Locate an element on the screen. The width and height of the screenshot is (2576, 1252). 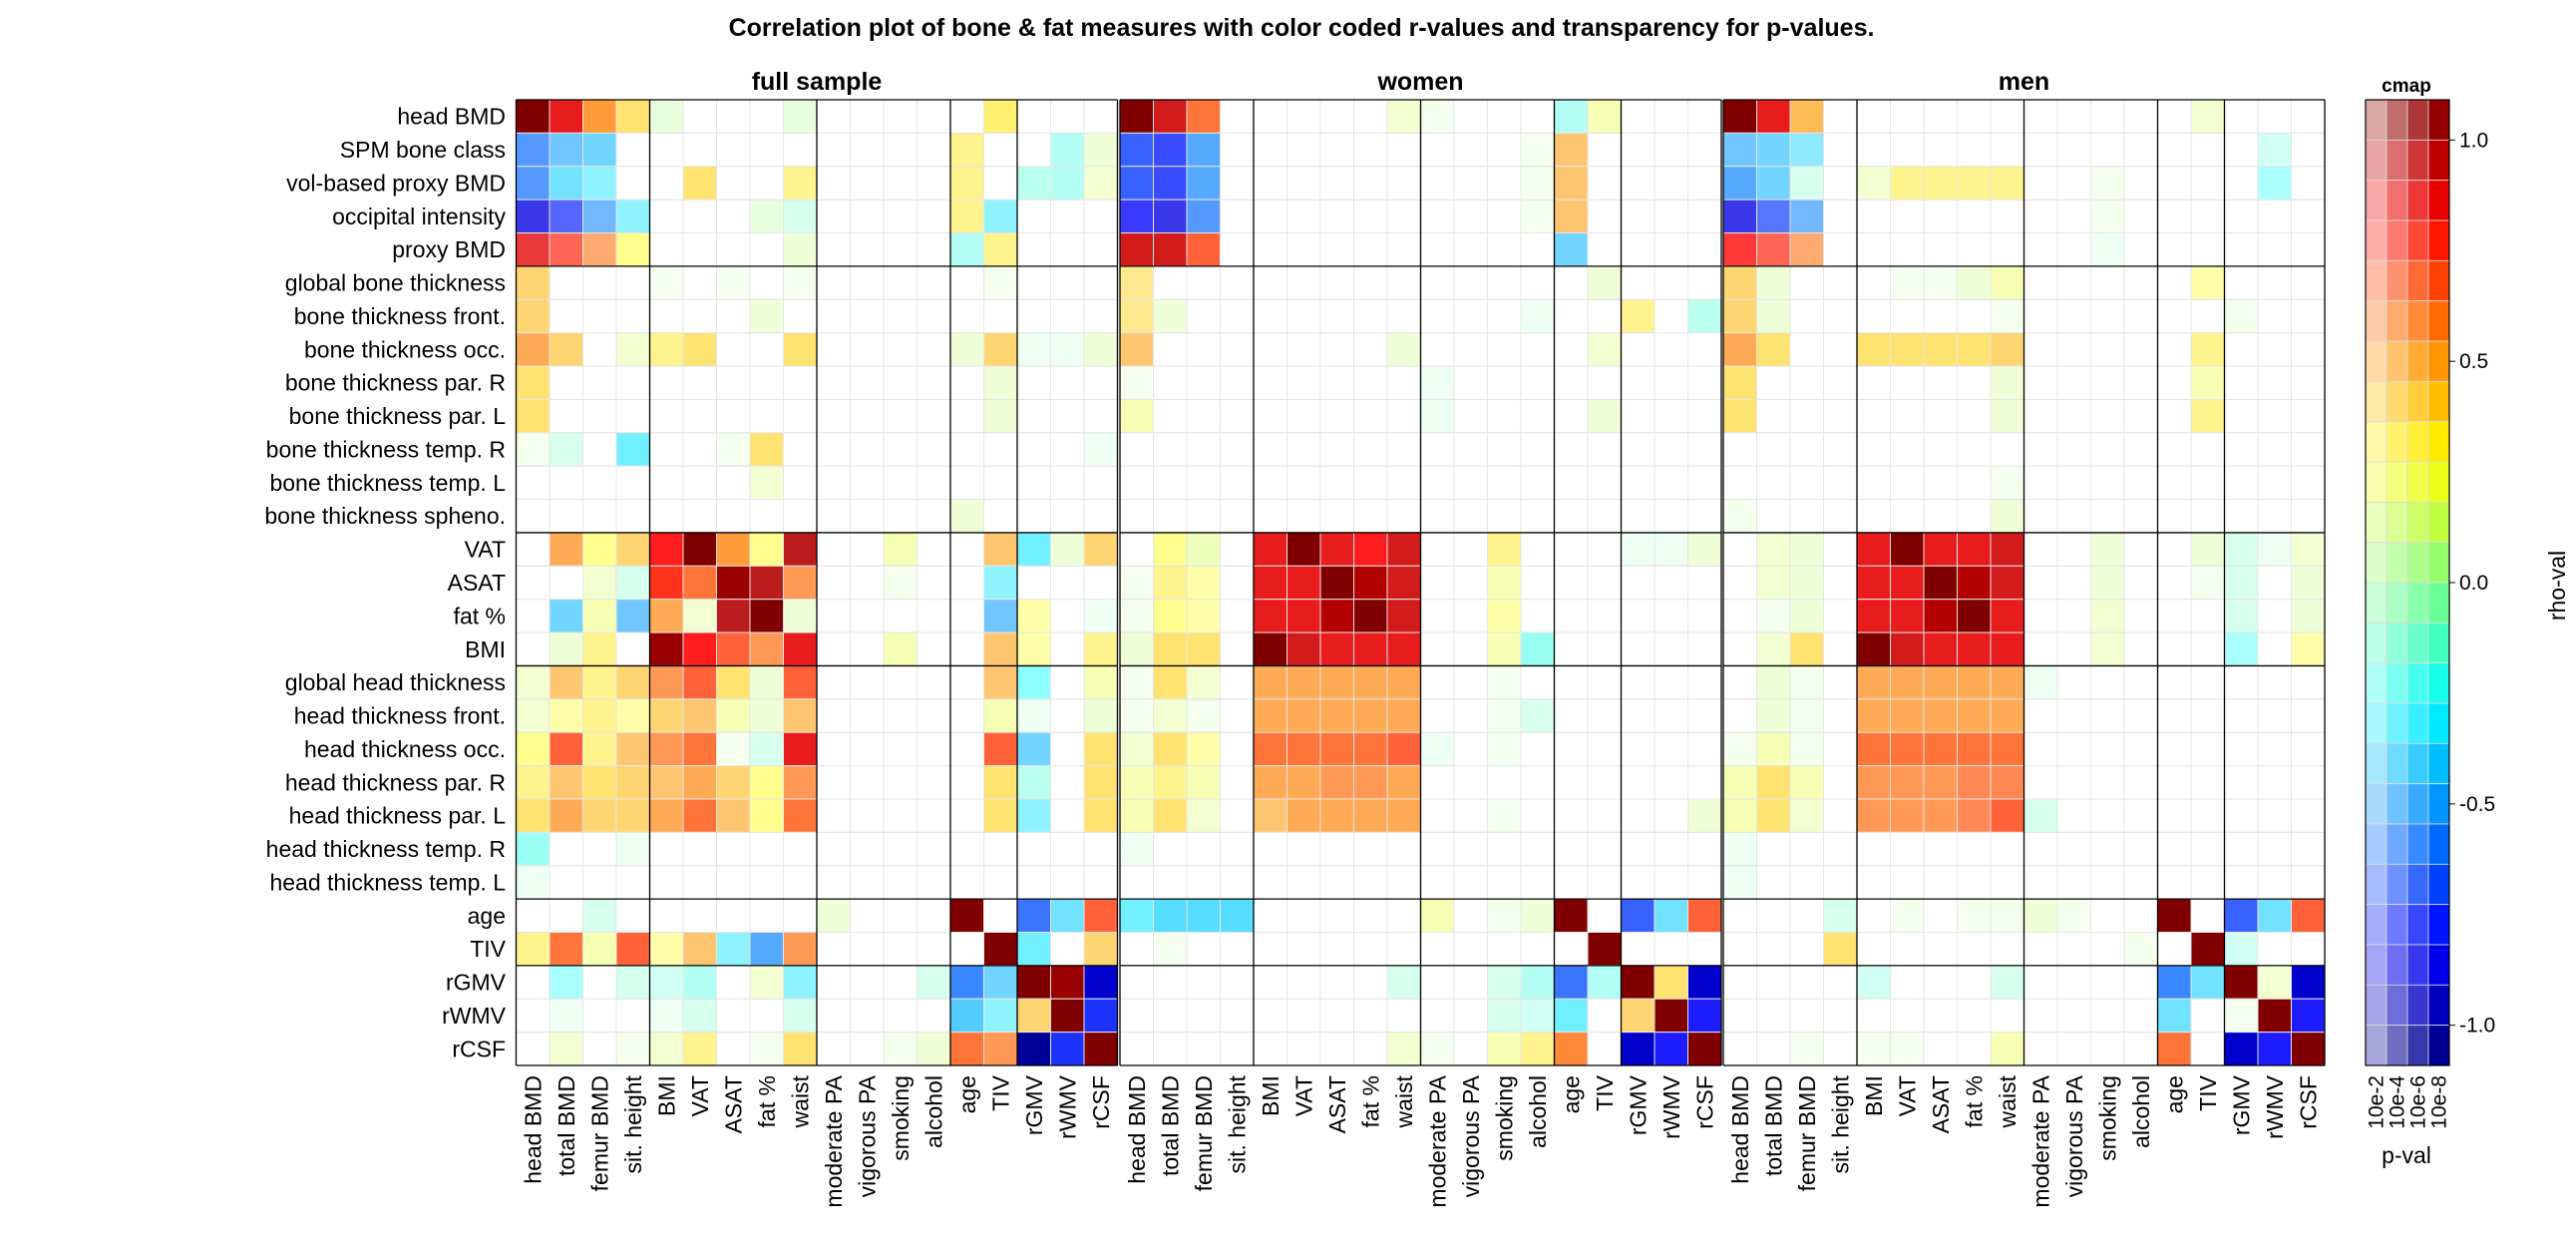
row-label: occipital intensity is located at coordinates (419, 216).